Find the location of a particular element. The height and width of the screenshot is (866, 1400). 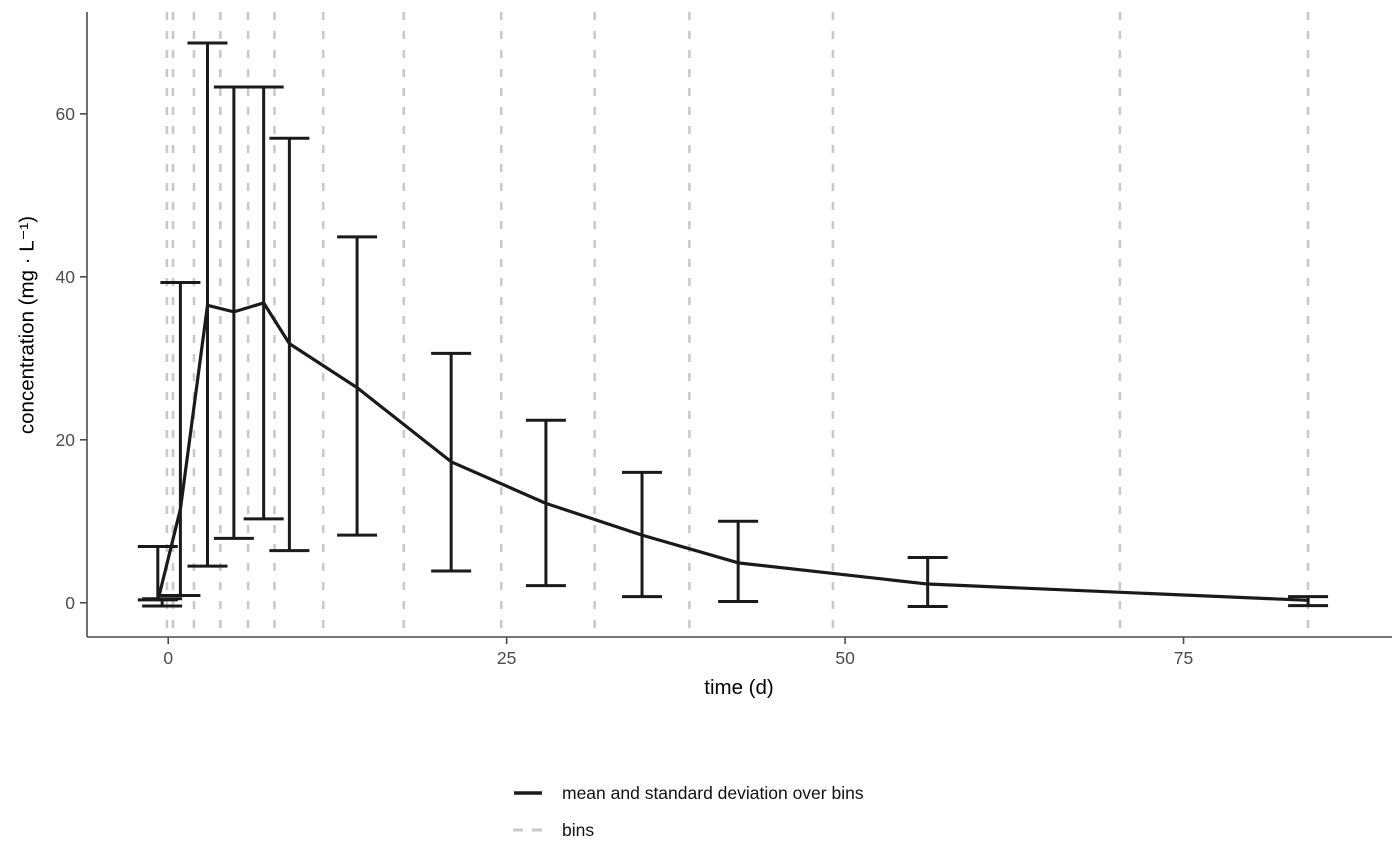

legend-label-bins: bins is located at coordinates (578, 829).